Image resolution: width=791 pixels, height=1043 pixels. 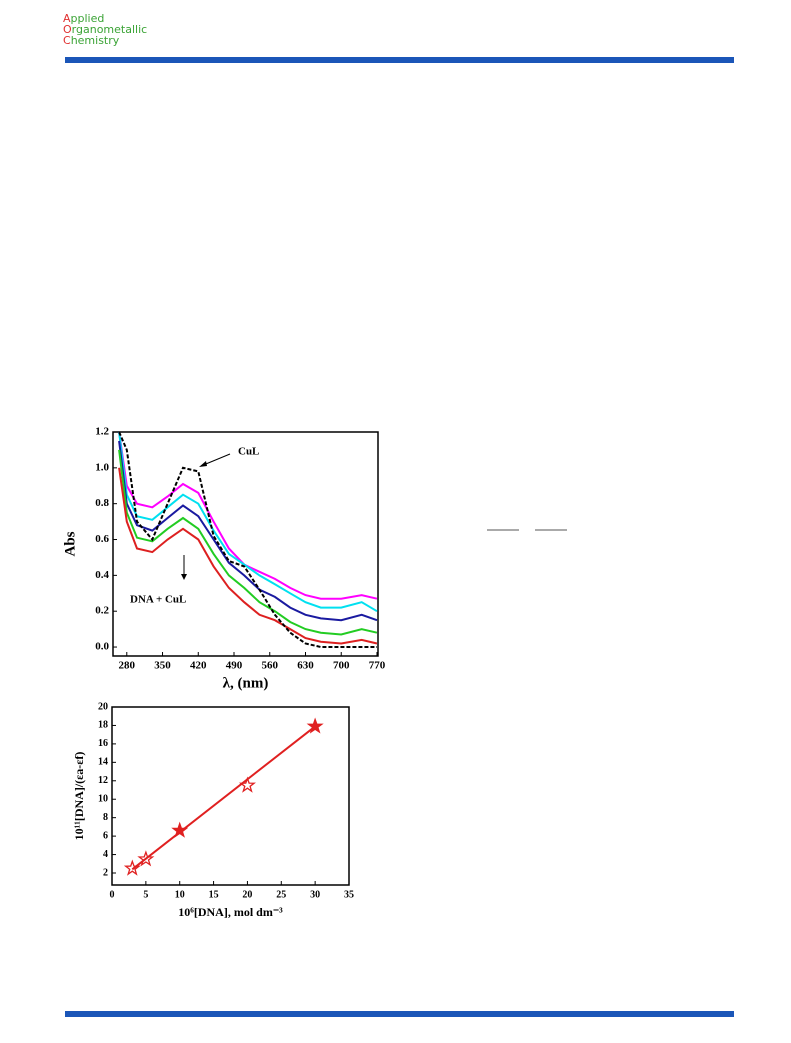 I want to click on y-tick-label: 12, so click(x=103, y=780).